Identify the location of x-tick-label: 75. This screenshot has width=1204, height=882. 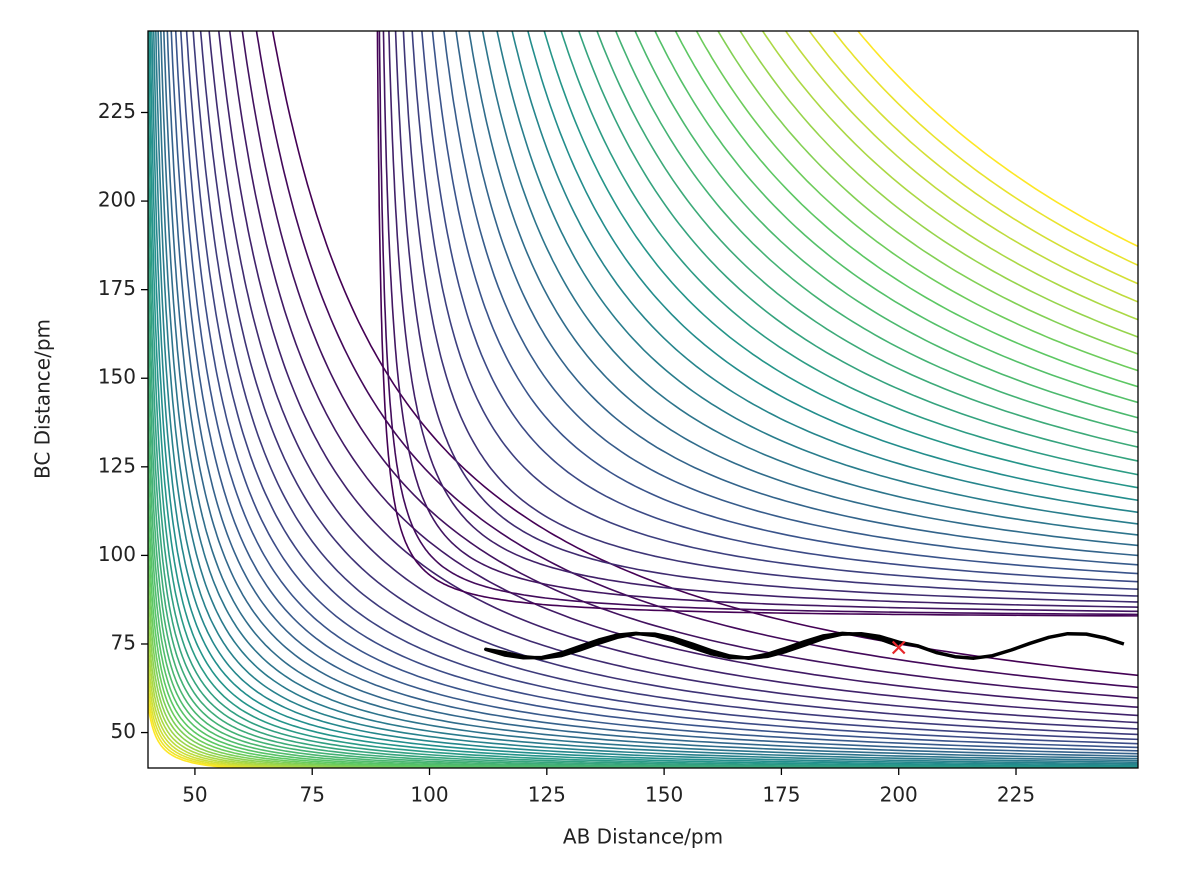
(311, 795).